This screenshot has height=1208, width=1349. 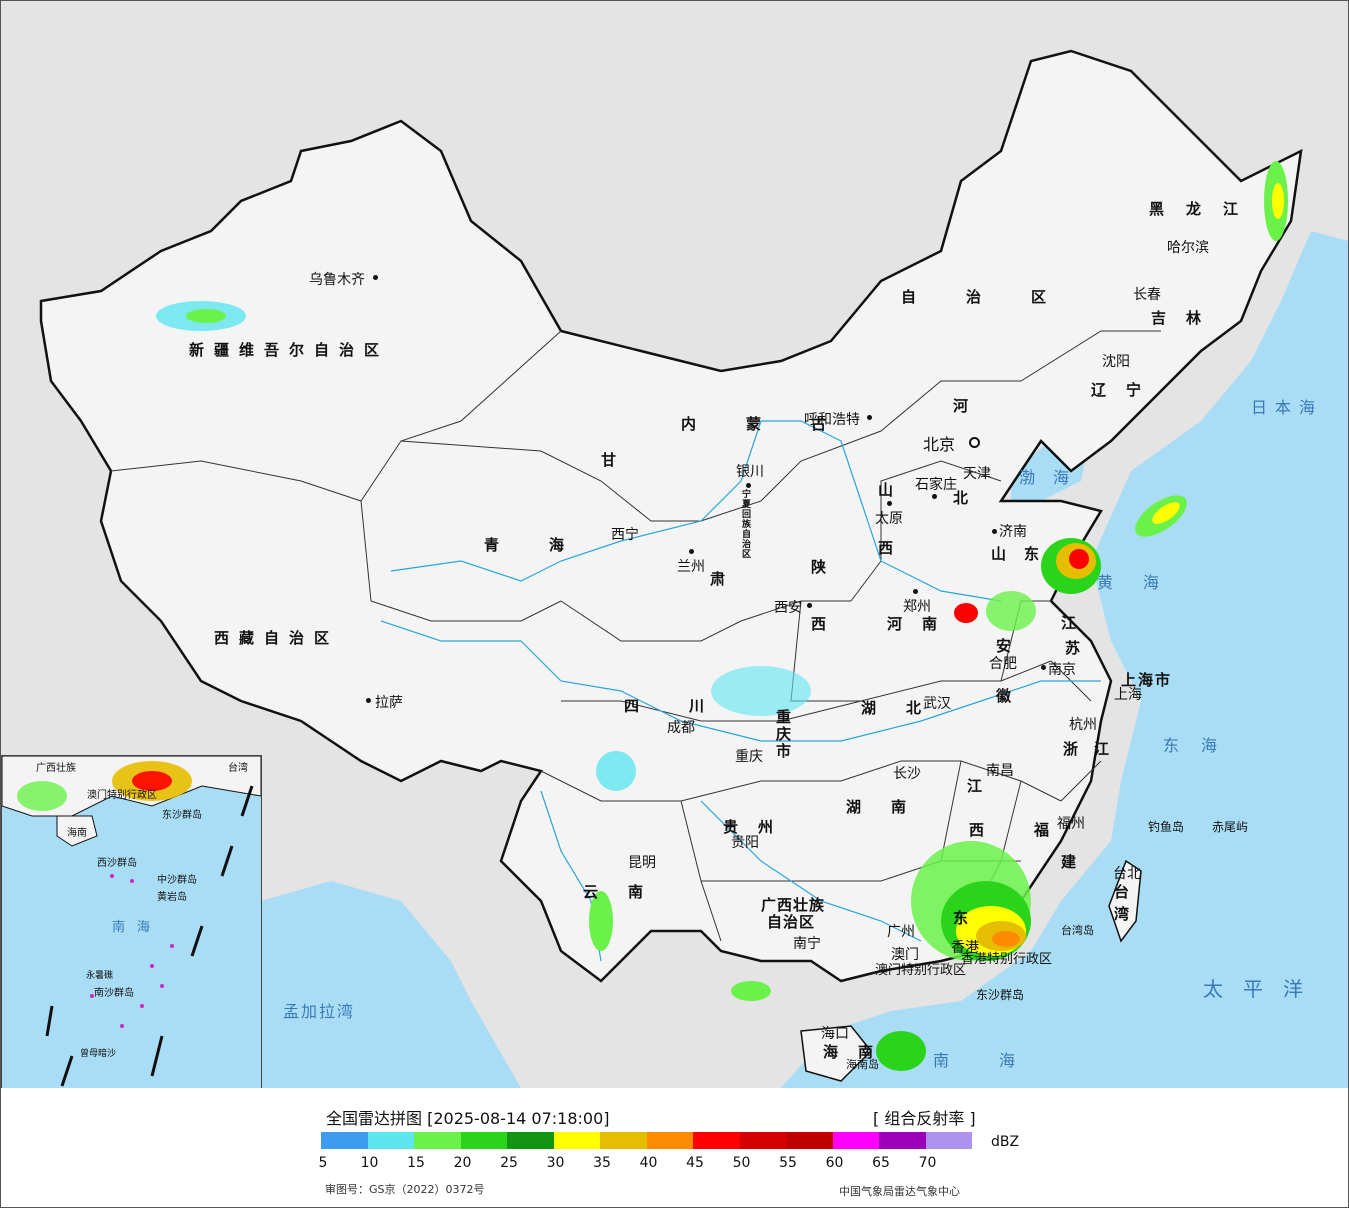 What do you see at coordinates (462, 1163) in the screenshot?
I see `scale-tick-label: 20` at bounding box center [462, 1163].